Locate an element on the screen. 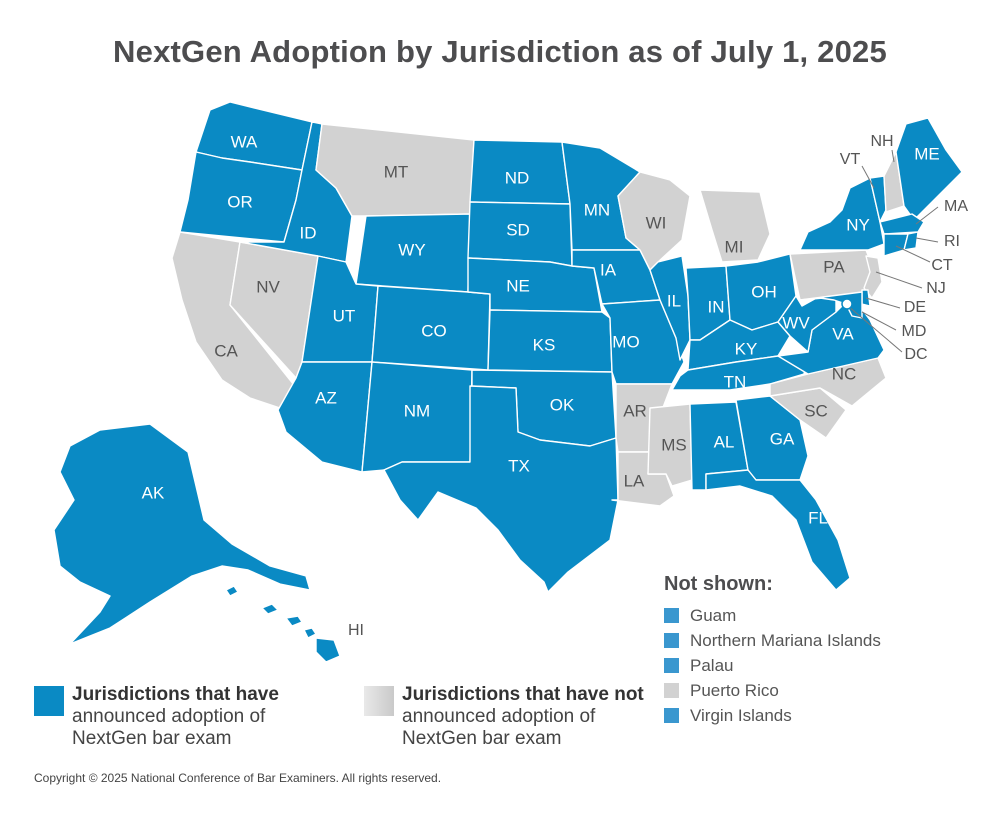  state-hi is located at coordinates (283, 624).